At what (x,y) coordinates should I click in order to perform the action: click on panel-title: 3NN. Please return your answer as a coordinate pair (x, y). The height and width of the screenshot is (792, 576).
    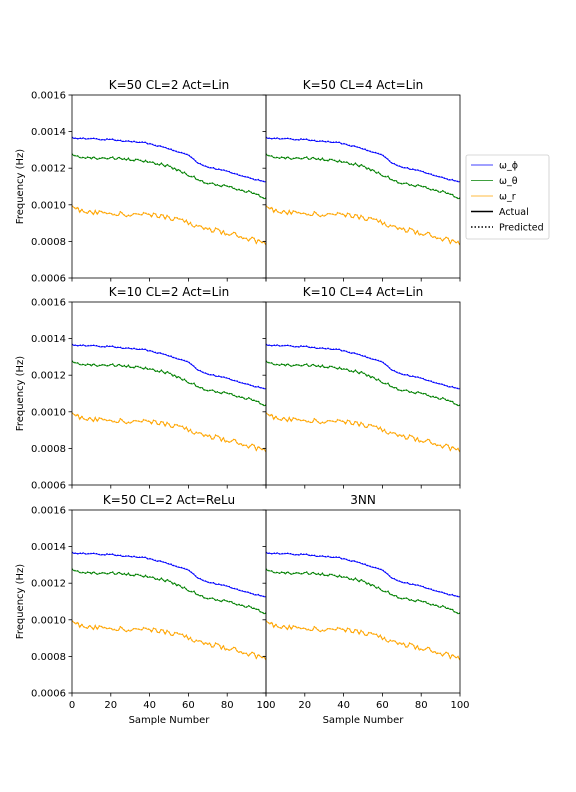
    Looking at the image, I should click on (363, 500).